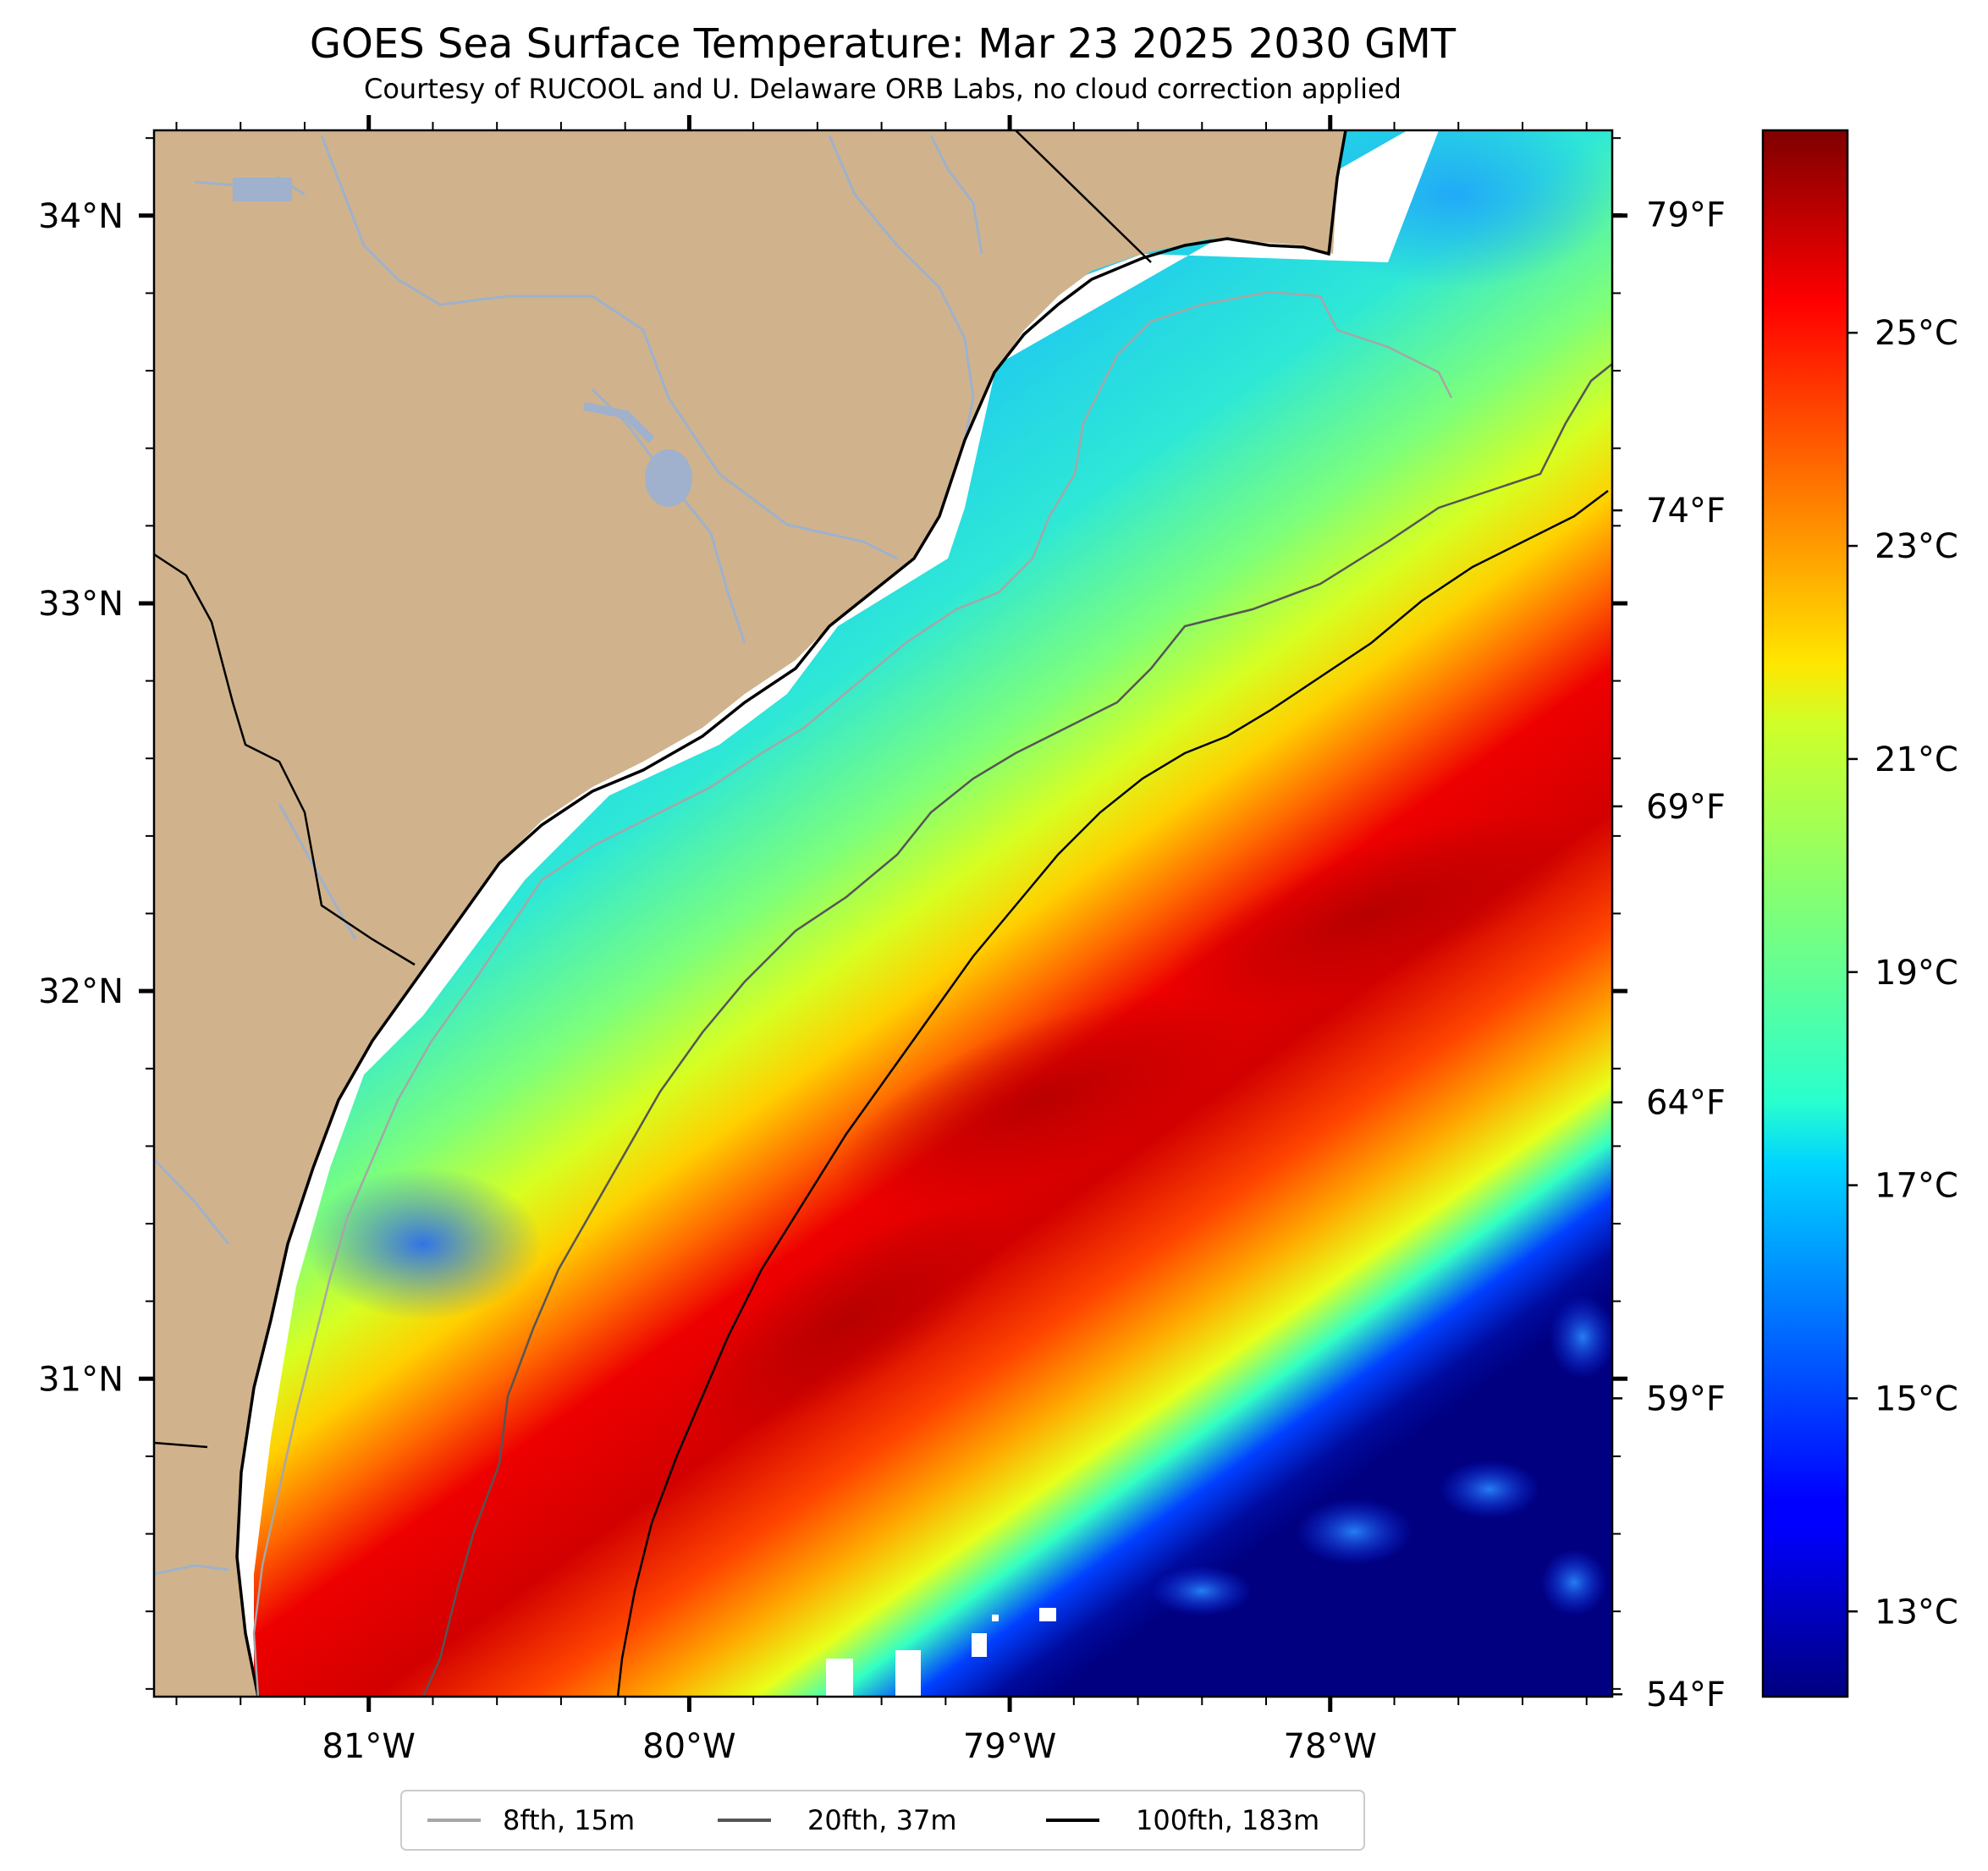 This screenshot has height=1871, width=1988. What do you see at coordinates (423, 1244) in the screenshot?
I see `cool-patch-nearshore` at bounding box center [423, 1244].